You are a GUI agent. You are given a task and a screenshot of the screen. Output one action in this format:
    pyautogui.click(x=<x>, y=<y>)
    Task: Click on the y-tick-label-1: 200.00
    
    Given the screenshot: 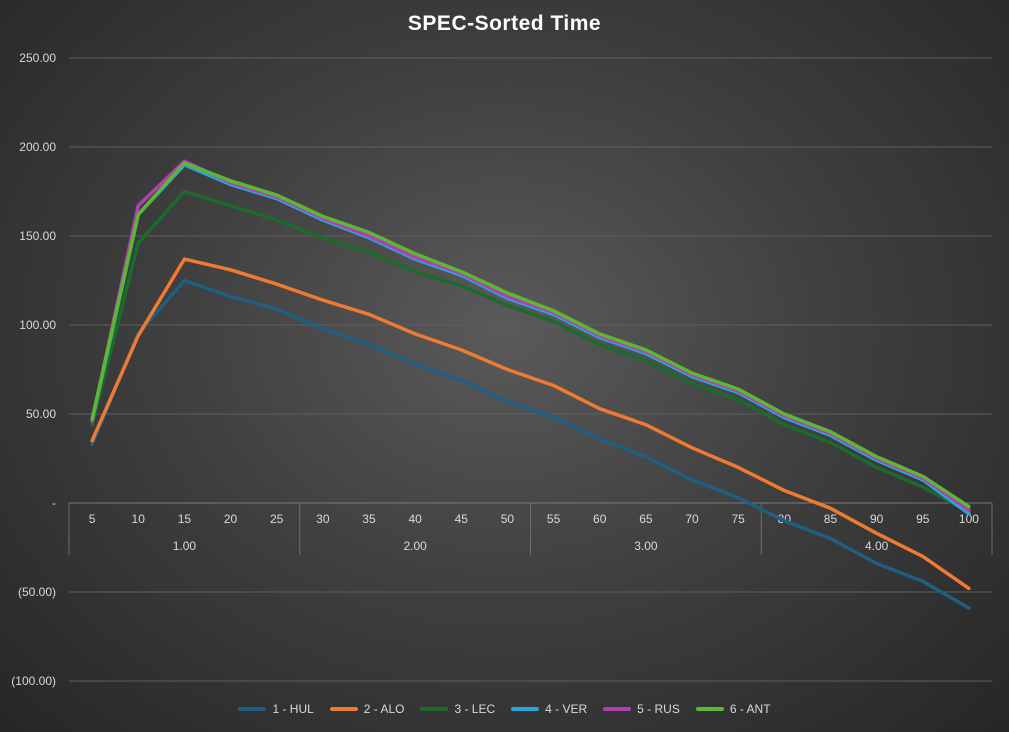 What is the action you would take?
    pyautogui.click(x=37, y=147)
    